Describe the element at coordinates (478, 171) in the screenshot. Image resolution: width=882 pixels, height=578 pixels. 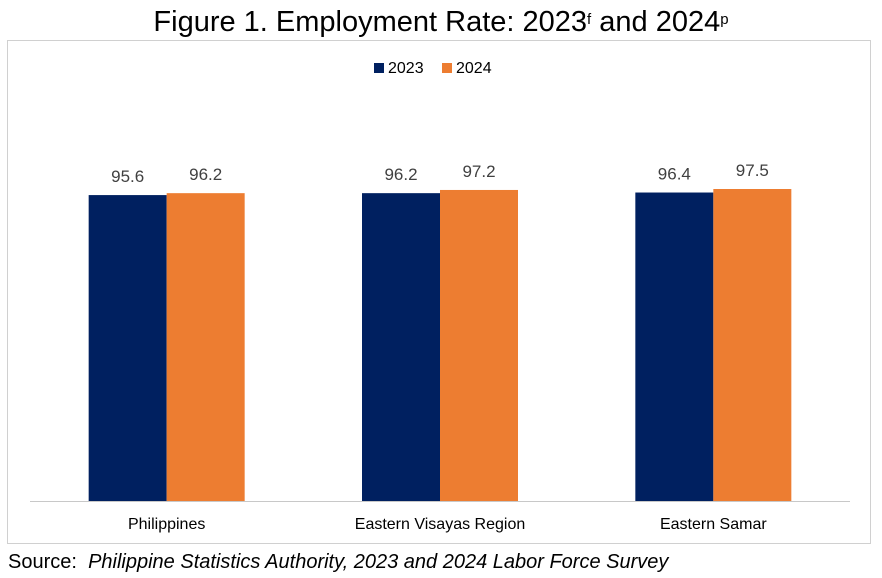
I see `data-label-2024-1: 97.2` at that location.